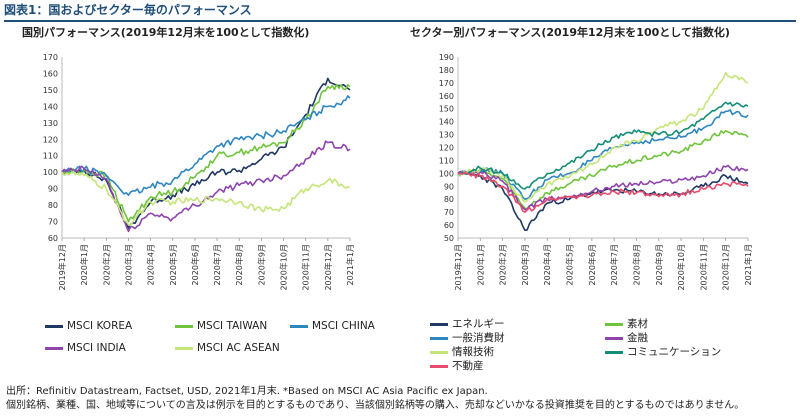 Image resolution: width=800 pixels, height=419 pixels. I want to click on sector-x-tick-label: 2020年12月, so click(726, 267).